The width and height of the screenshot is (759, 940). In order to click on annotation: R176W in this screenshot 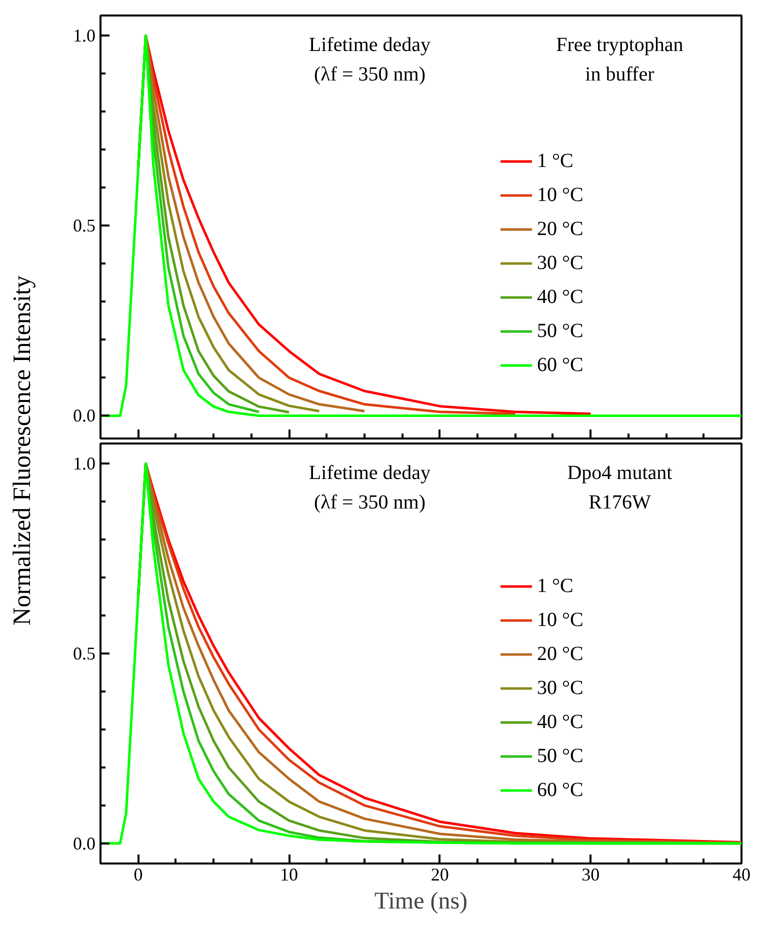, I will do `click(619, 502)`.